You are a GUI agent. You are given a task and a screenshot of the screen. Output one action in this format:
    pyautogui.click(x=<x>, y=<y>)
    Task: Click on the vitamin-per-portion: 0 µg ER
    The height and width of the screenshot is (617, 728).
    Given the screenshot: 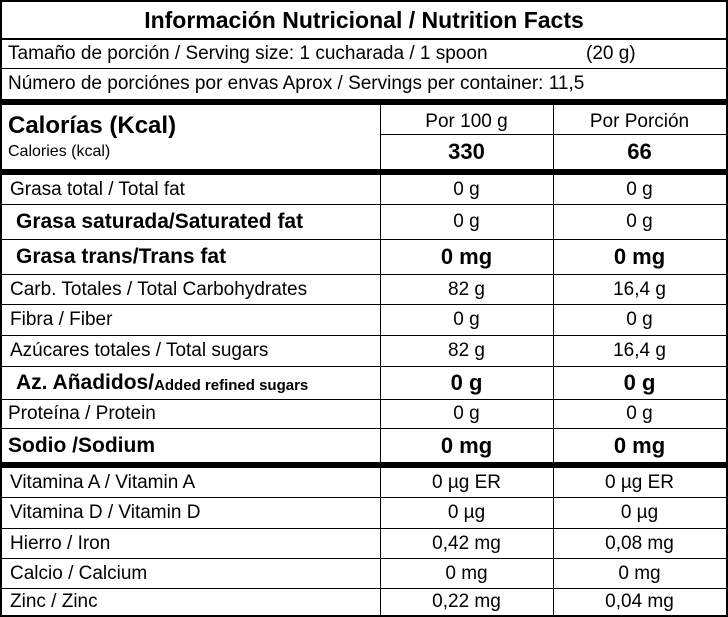 What is the action you would take?
    pyautogui.click(x=639, y=482)
    